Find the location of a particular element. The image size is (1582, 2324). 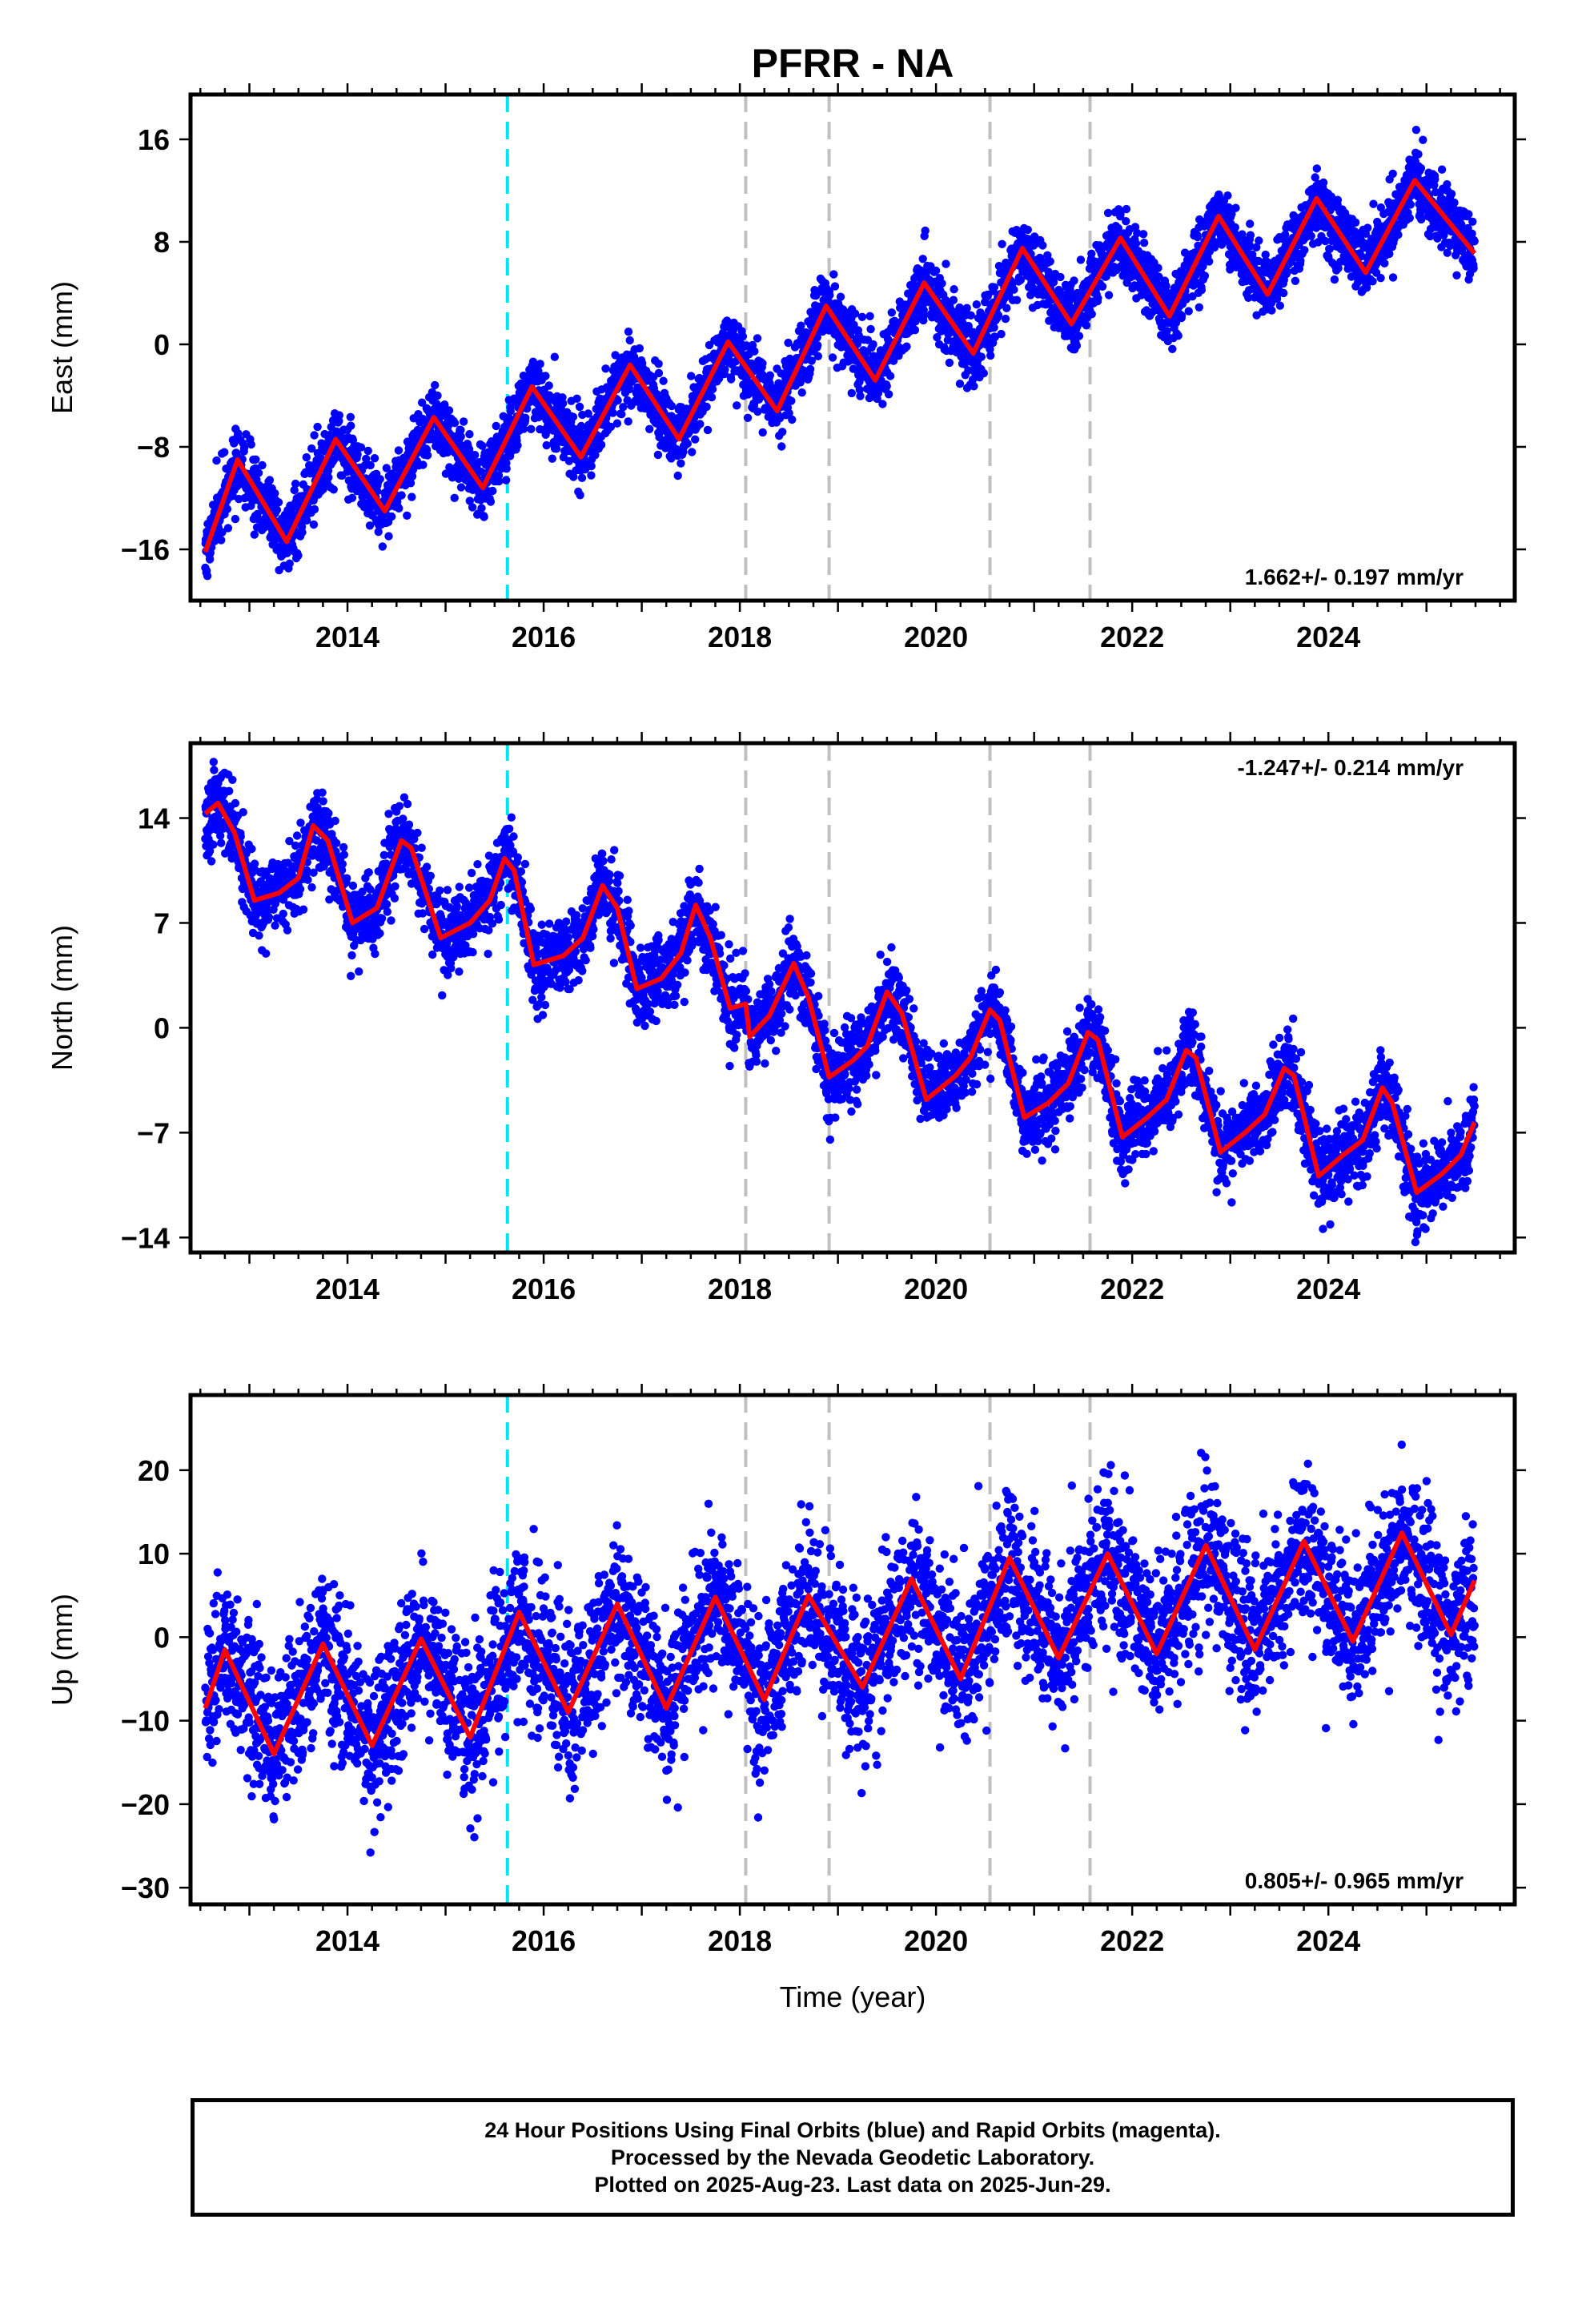

east-x-tick-label: 2020 is located at coordinates (936, 637).